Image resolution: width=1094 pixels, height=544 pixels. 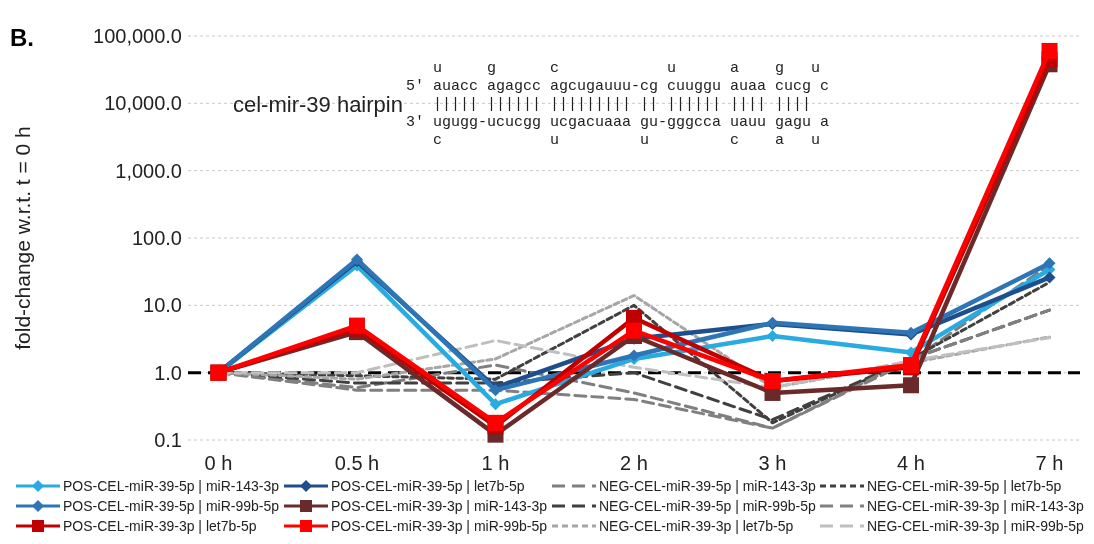 I want to click on legend-label: NEG-CEL-miR-39-3p | miR-143-3p, so click(x=976, y=505).